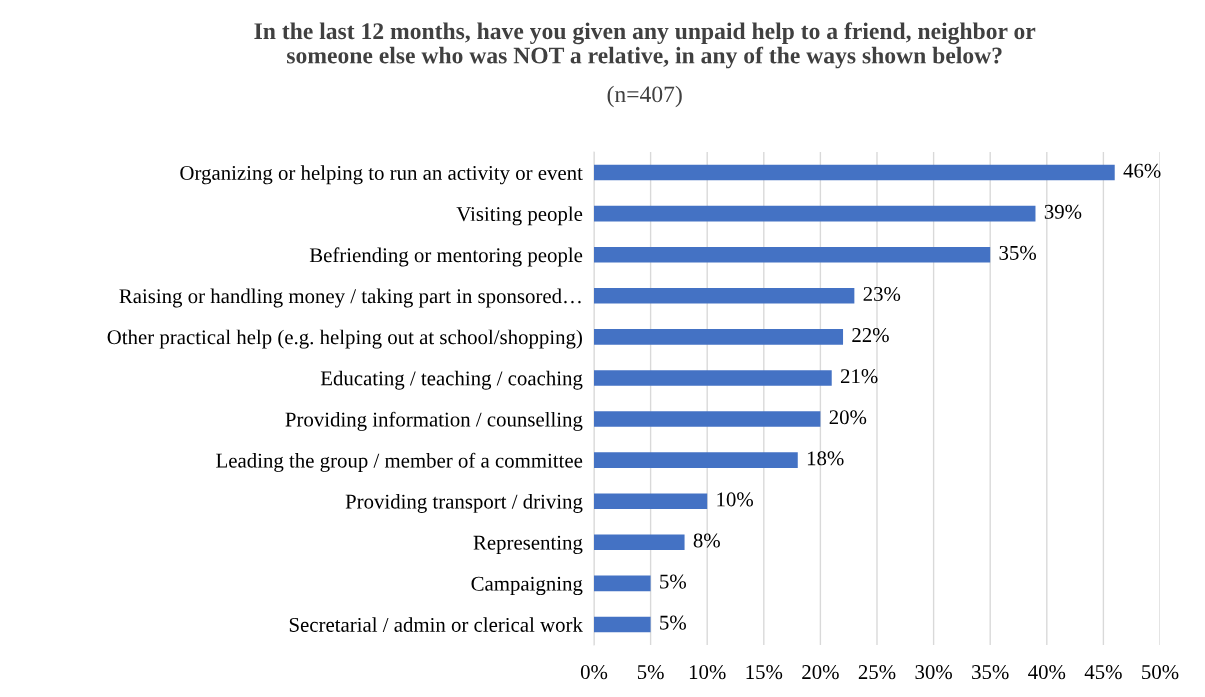 The height and width of the screenshot is (697, 1205). What do you see at coordinates (820, 672) in the screenshot?
I see `x-tick-label: 20%` at bounding box center [820, 672].